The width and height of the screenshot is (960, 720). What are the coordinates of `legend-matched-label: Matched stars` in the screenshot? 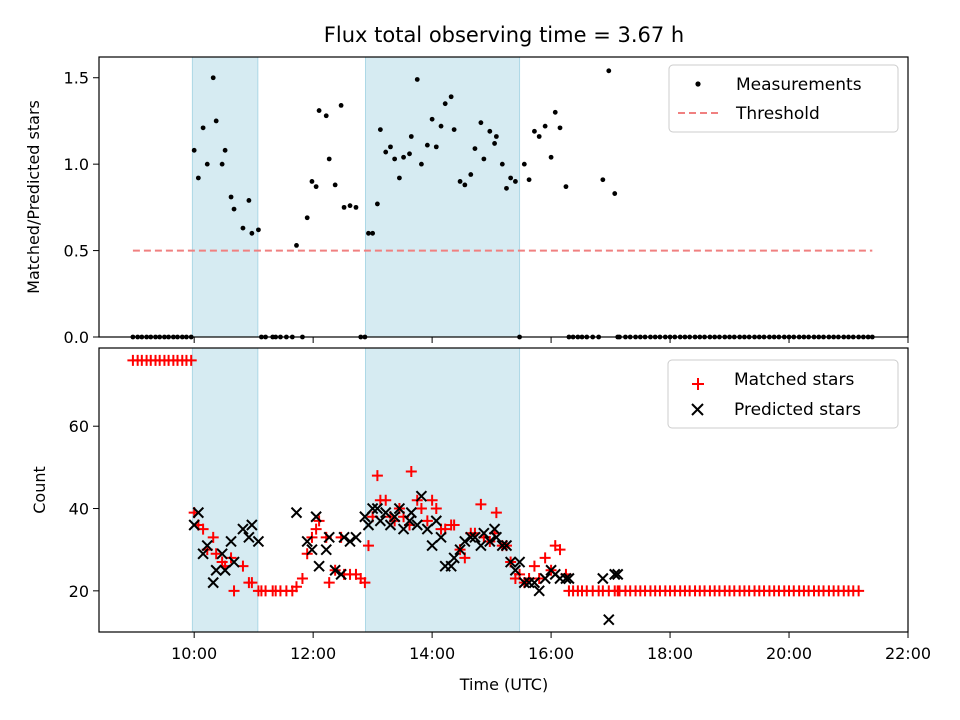 It's located at (794, 380).